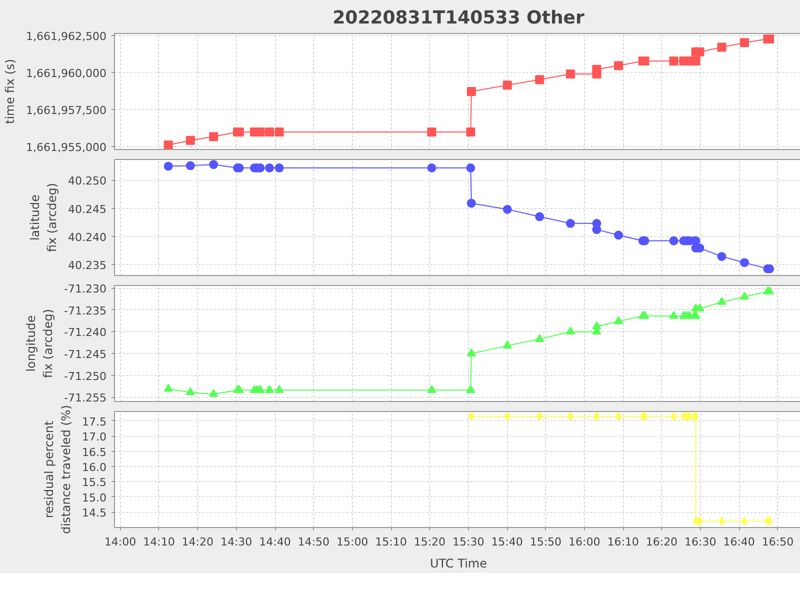  What do you see at coordinates (87, 181) in the screenshot?
I see `y-tick-label: 40.250` at bounding box center [87, 181].